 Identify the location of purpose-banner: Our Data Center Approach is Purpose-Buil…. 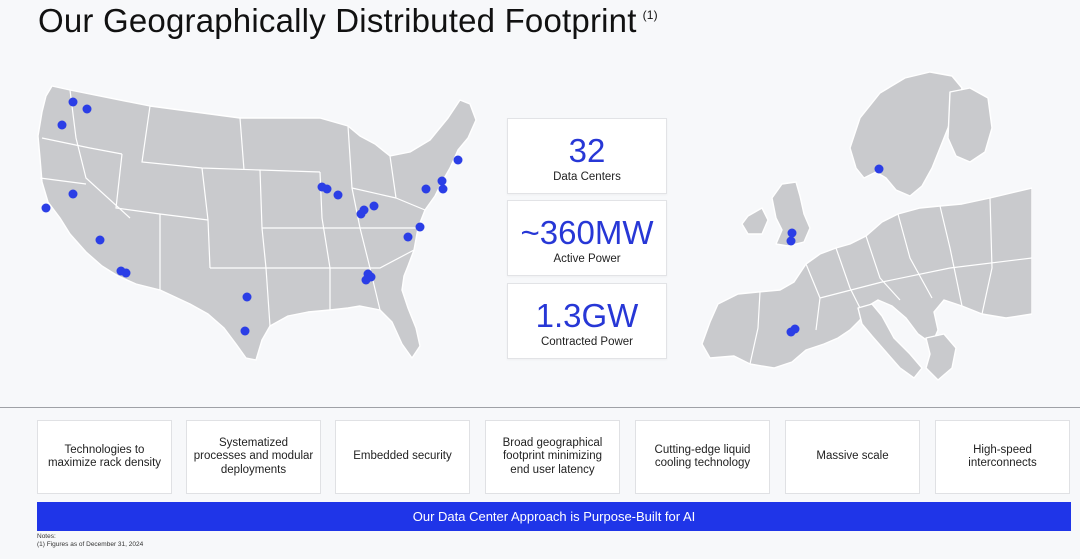
(554, 516).